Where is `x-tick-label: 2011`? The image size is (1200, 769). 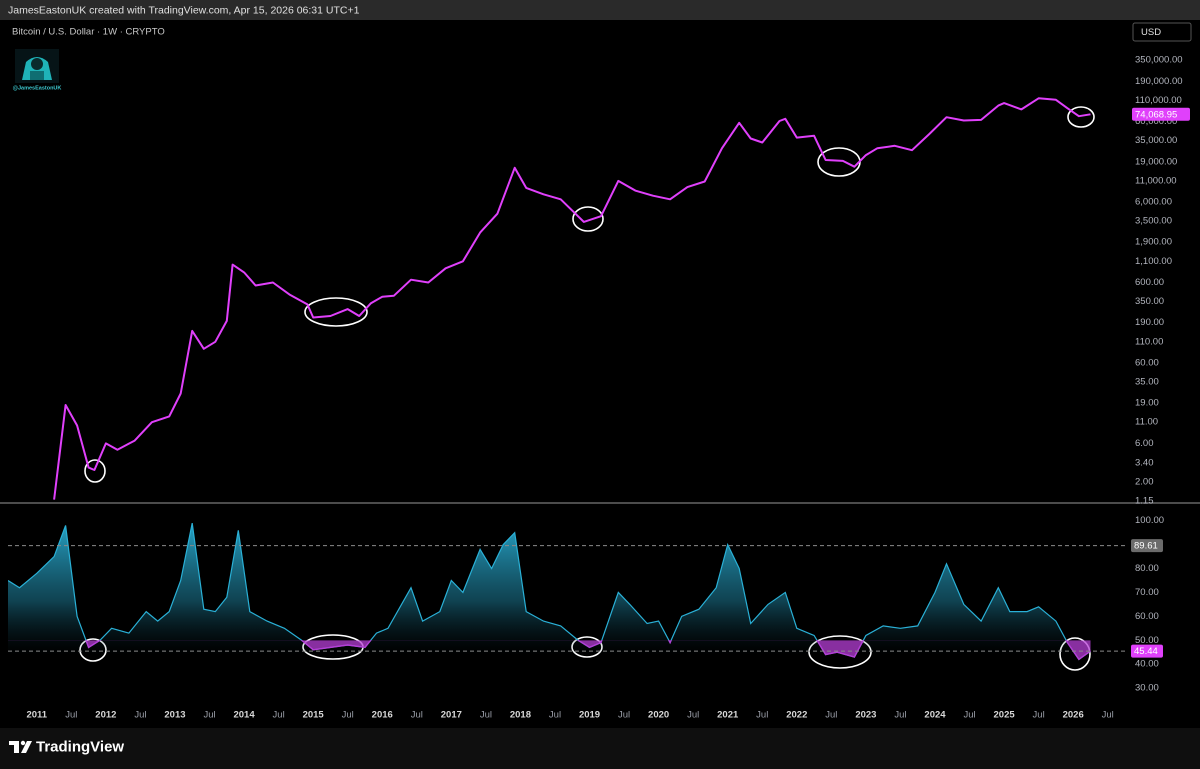
x-tick-label: 2011 is located at coordinates (36, 715).